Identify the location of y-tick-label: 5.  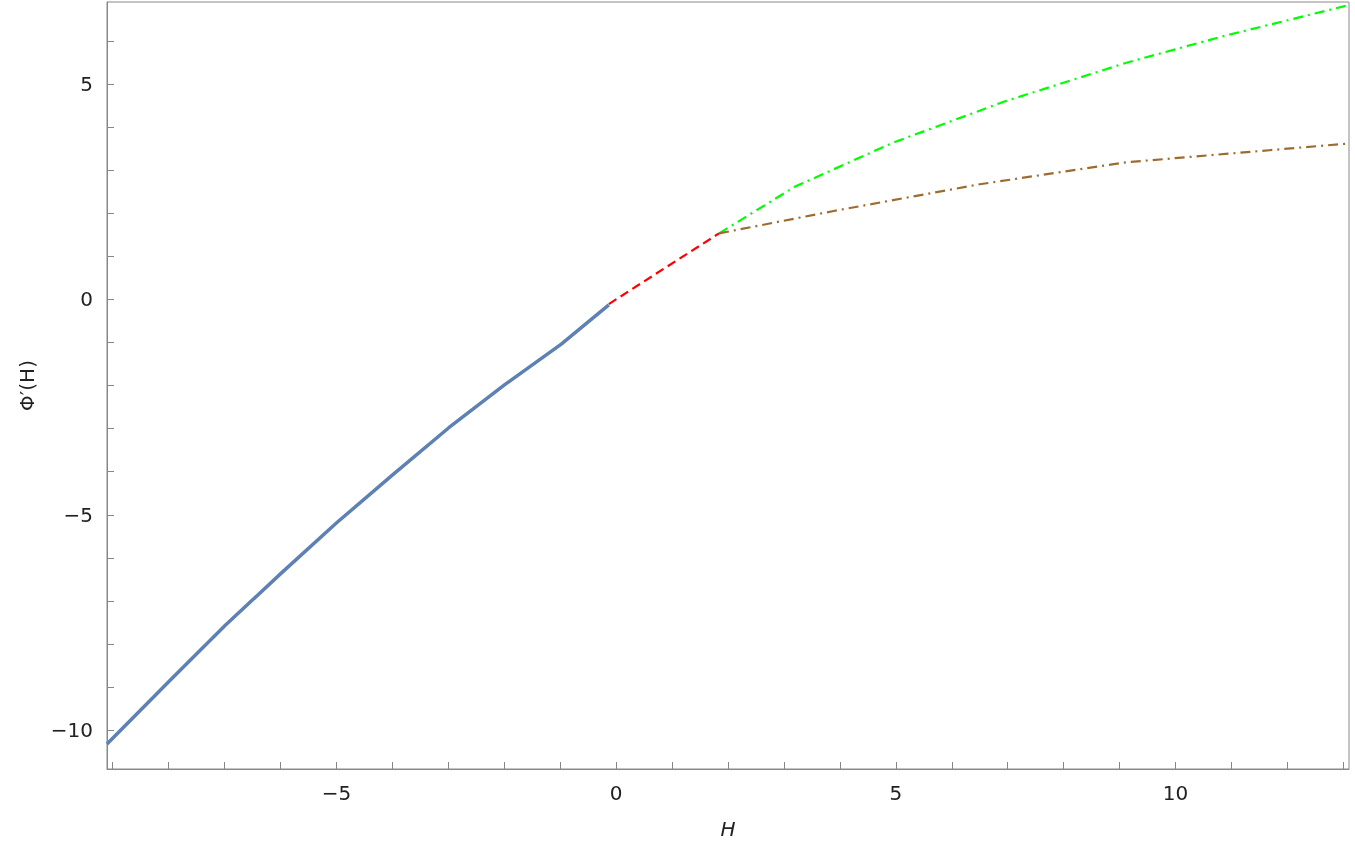
(86, 83).